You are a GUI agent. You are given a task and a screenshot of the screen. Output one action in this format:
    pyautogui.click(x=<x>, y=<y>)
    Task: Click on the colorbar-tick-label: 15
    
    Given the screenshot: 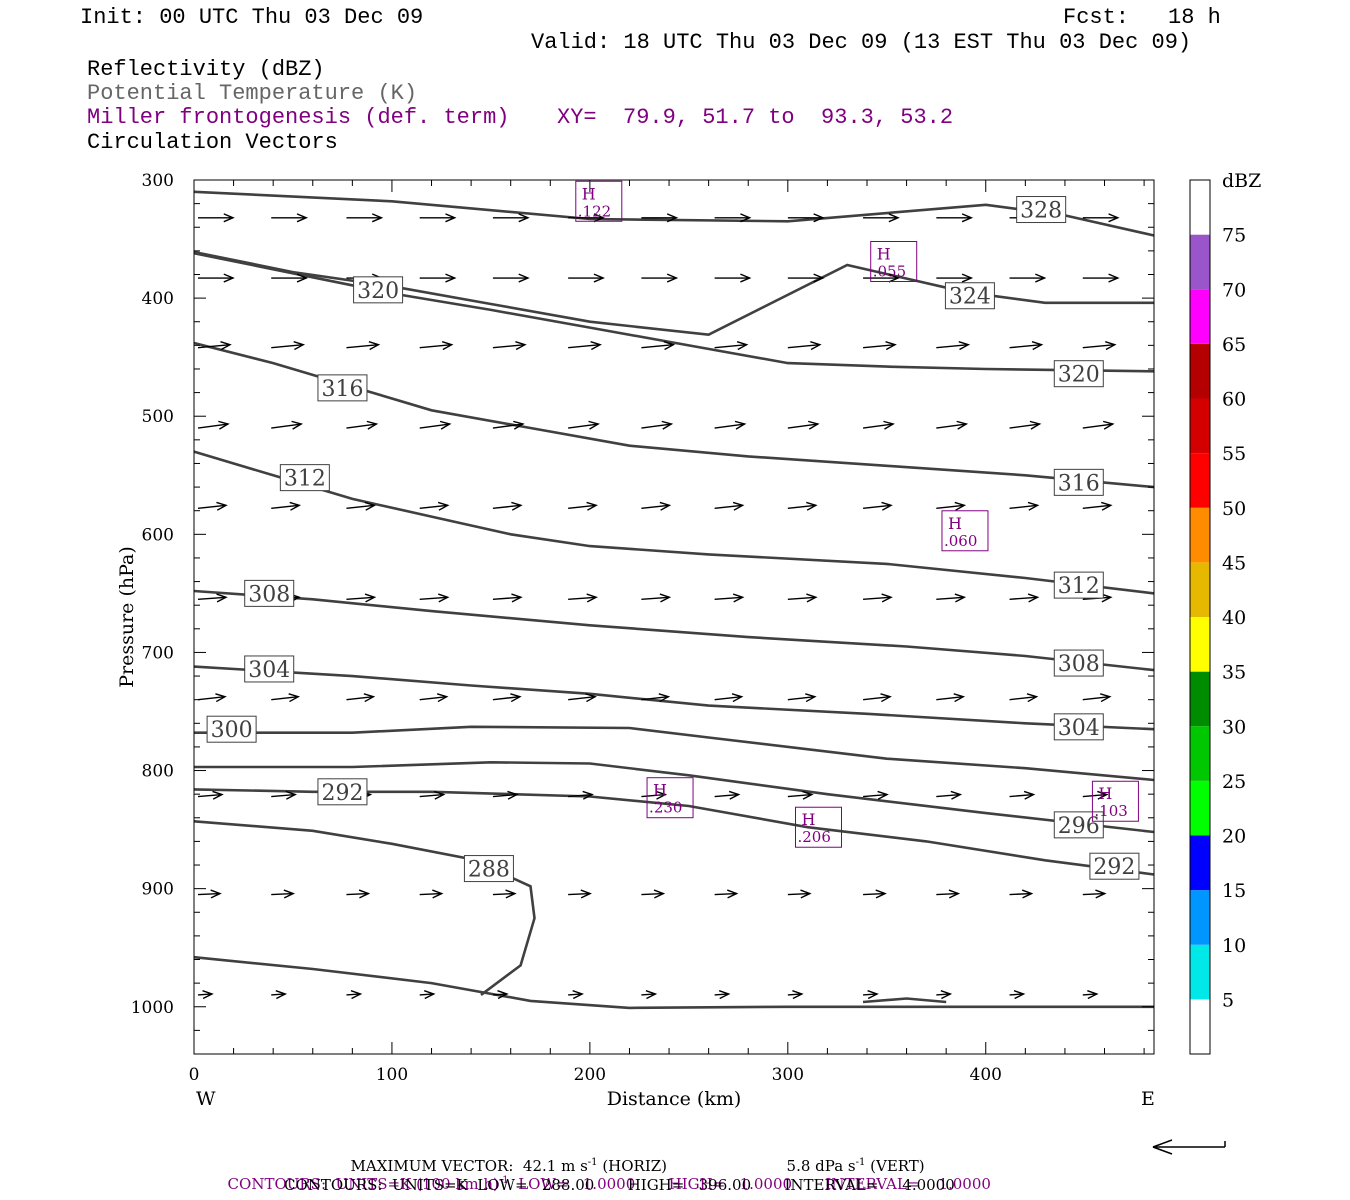 What is the action you would take?
    pyautogui.click(x=1234, y=891)
    